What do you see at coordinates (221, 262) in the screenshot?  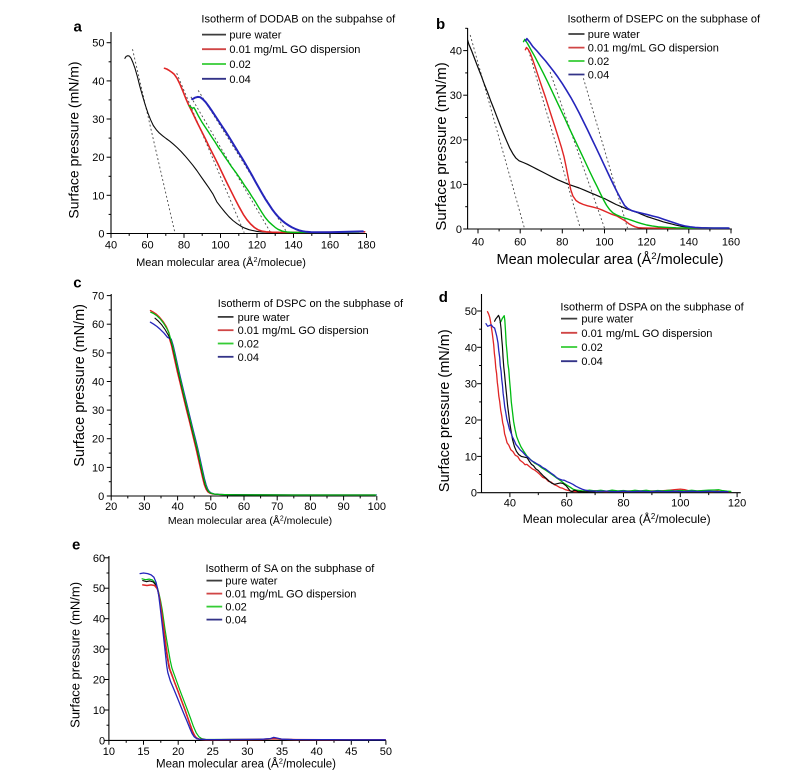 I see `svg-text:Mean molecular area (Å2/molecu: Mean molecular area (Å2/molecue)` at bounding box center [221, 262].